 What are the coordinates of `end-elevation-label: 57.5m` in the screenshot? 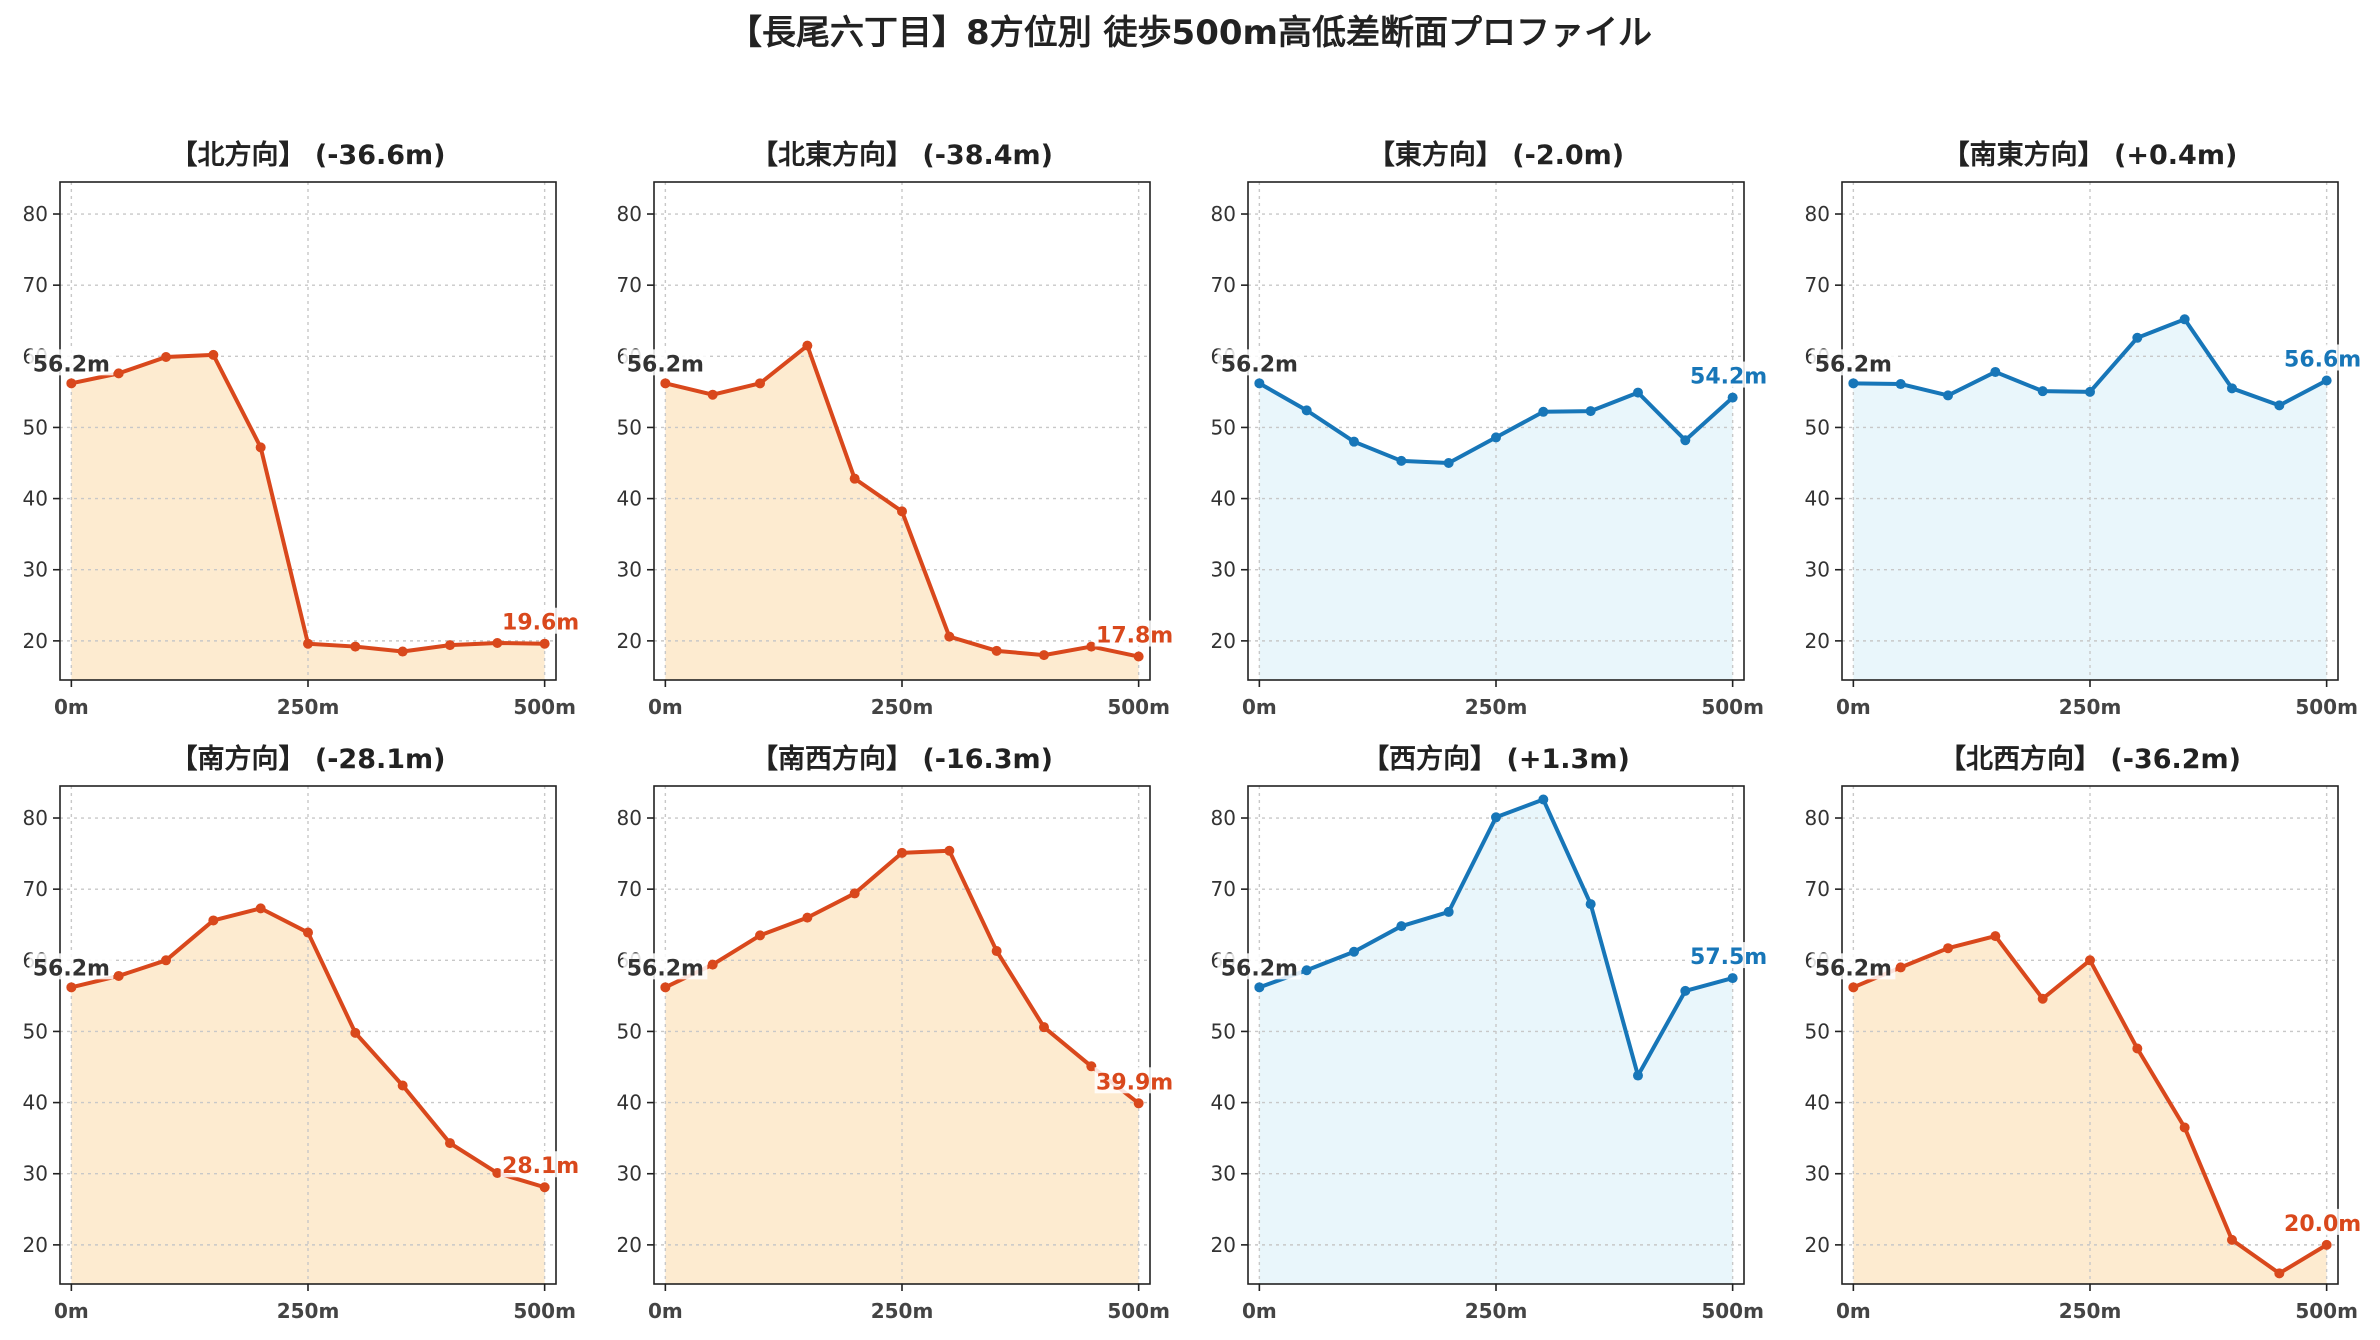 It's located at (1728, 957).